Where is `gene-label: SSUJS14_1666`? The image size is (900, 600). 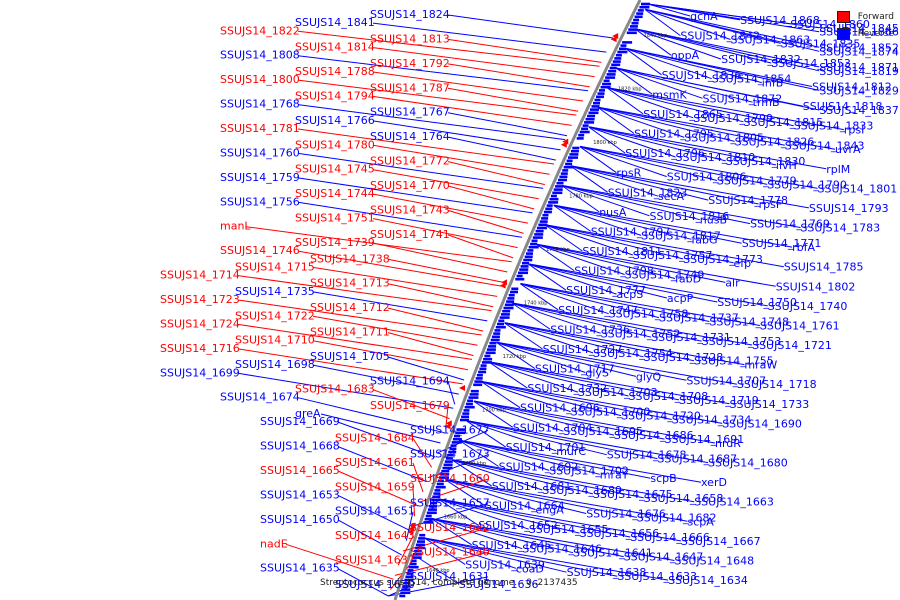 gene-label: SSUJS14_1666 is located at coordinates (670, 537).